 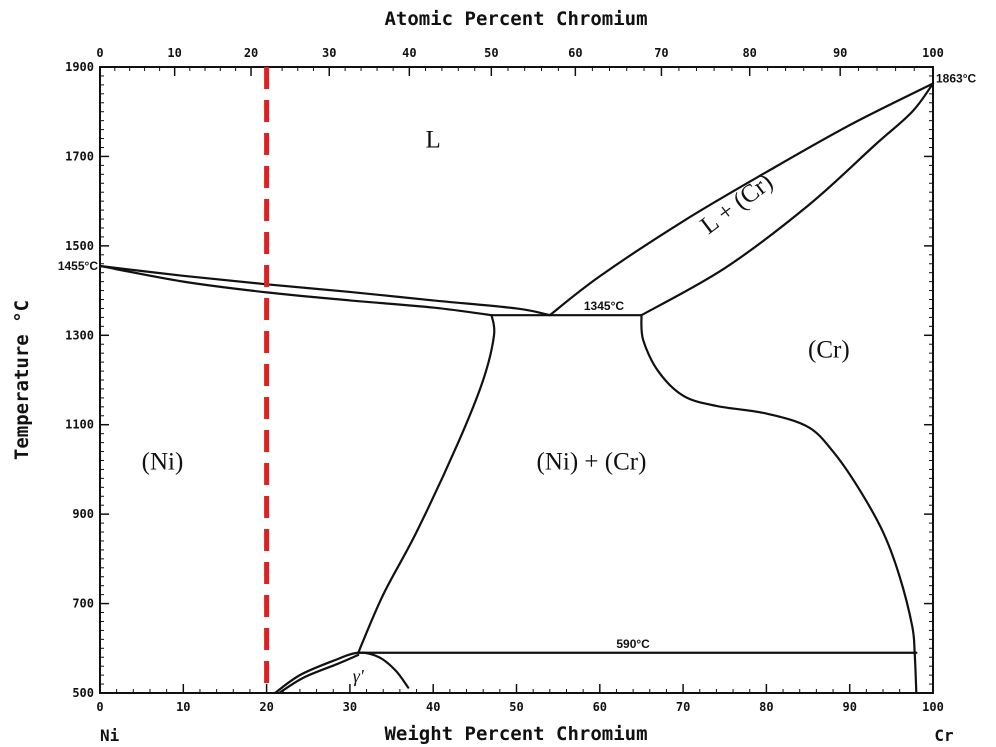 I want to click on top-tick-label: 20, so click(x=251, y=53).